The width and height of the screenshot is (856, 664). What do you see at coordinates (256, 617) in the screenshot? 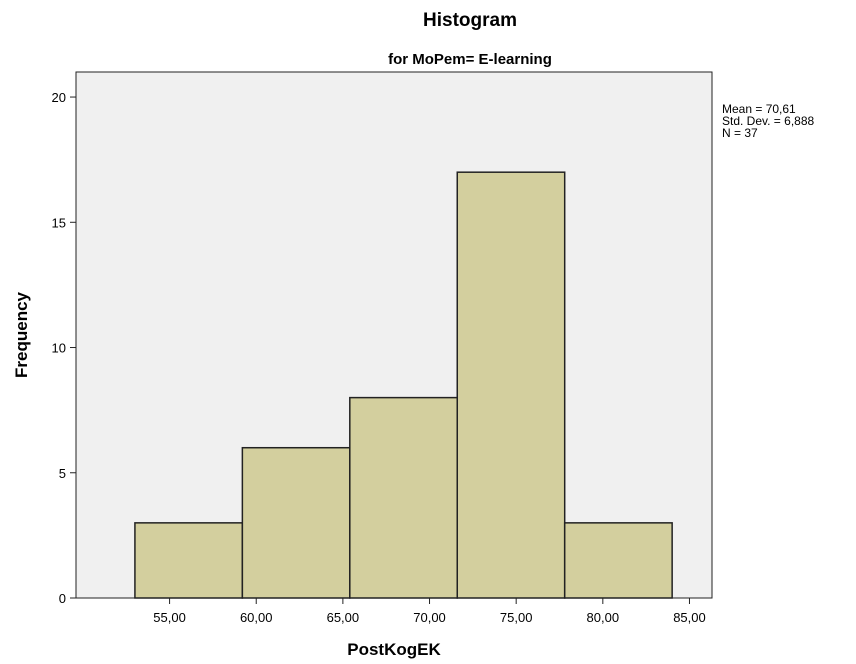
I see `x-tick-label: 60,00` at bounding box center [256, 617].